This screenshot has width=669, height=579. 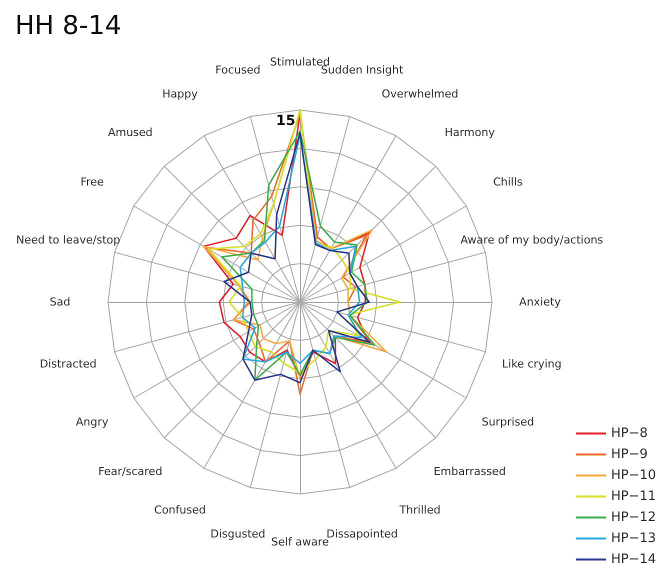 What do you see at coordinates (629, 433) in the screenshot?
I see `legend-label: HP−8` at bounding box center [629, 433].